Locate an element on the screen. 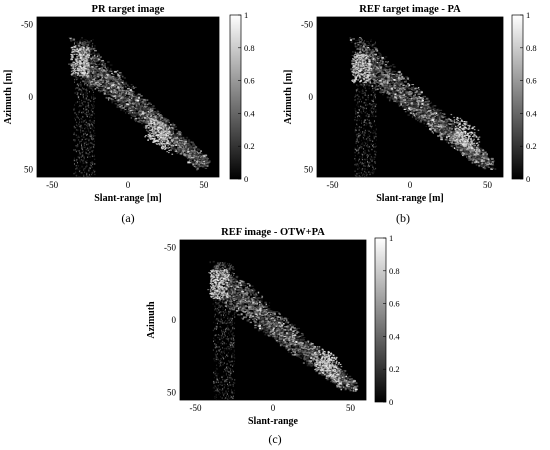 This screenshot has height=450, width=550. chart-title: REF image - OTW+PA is located at coordinates (273, 232).